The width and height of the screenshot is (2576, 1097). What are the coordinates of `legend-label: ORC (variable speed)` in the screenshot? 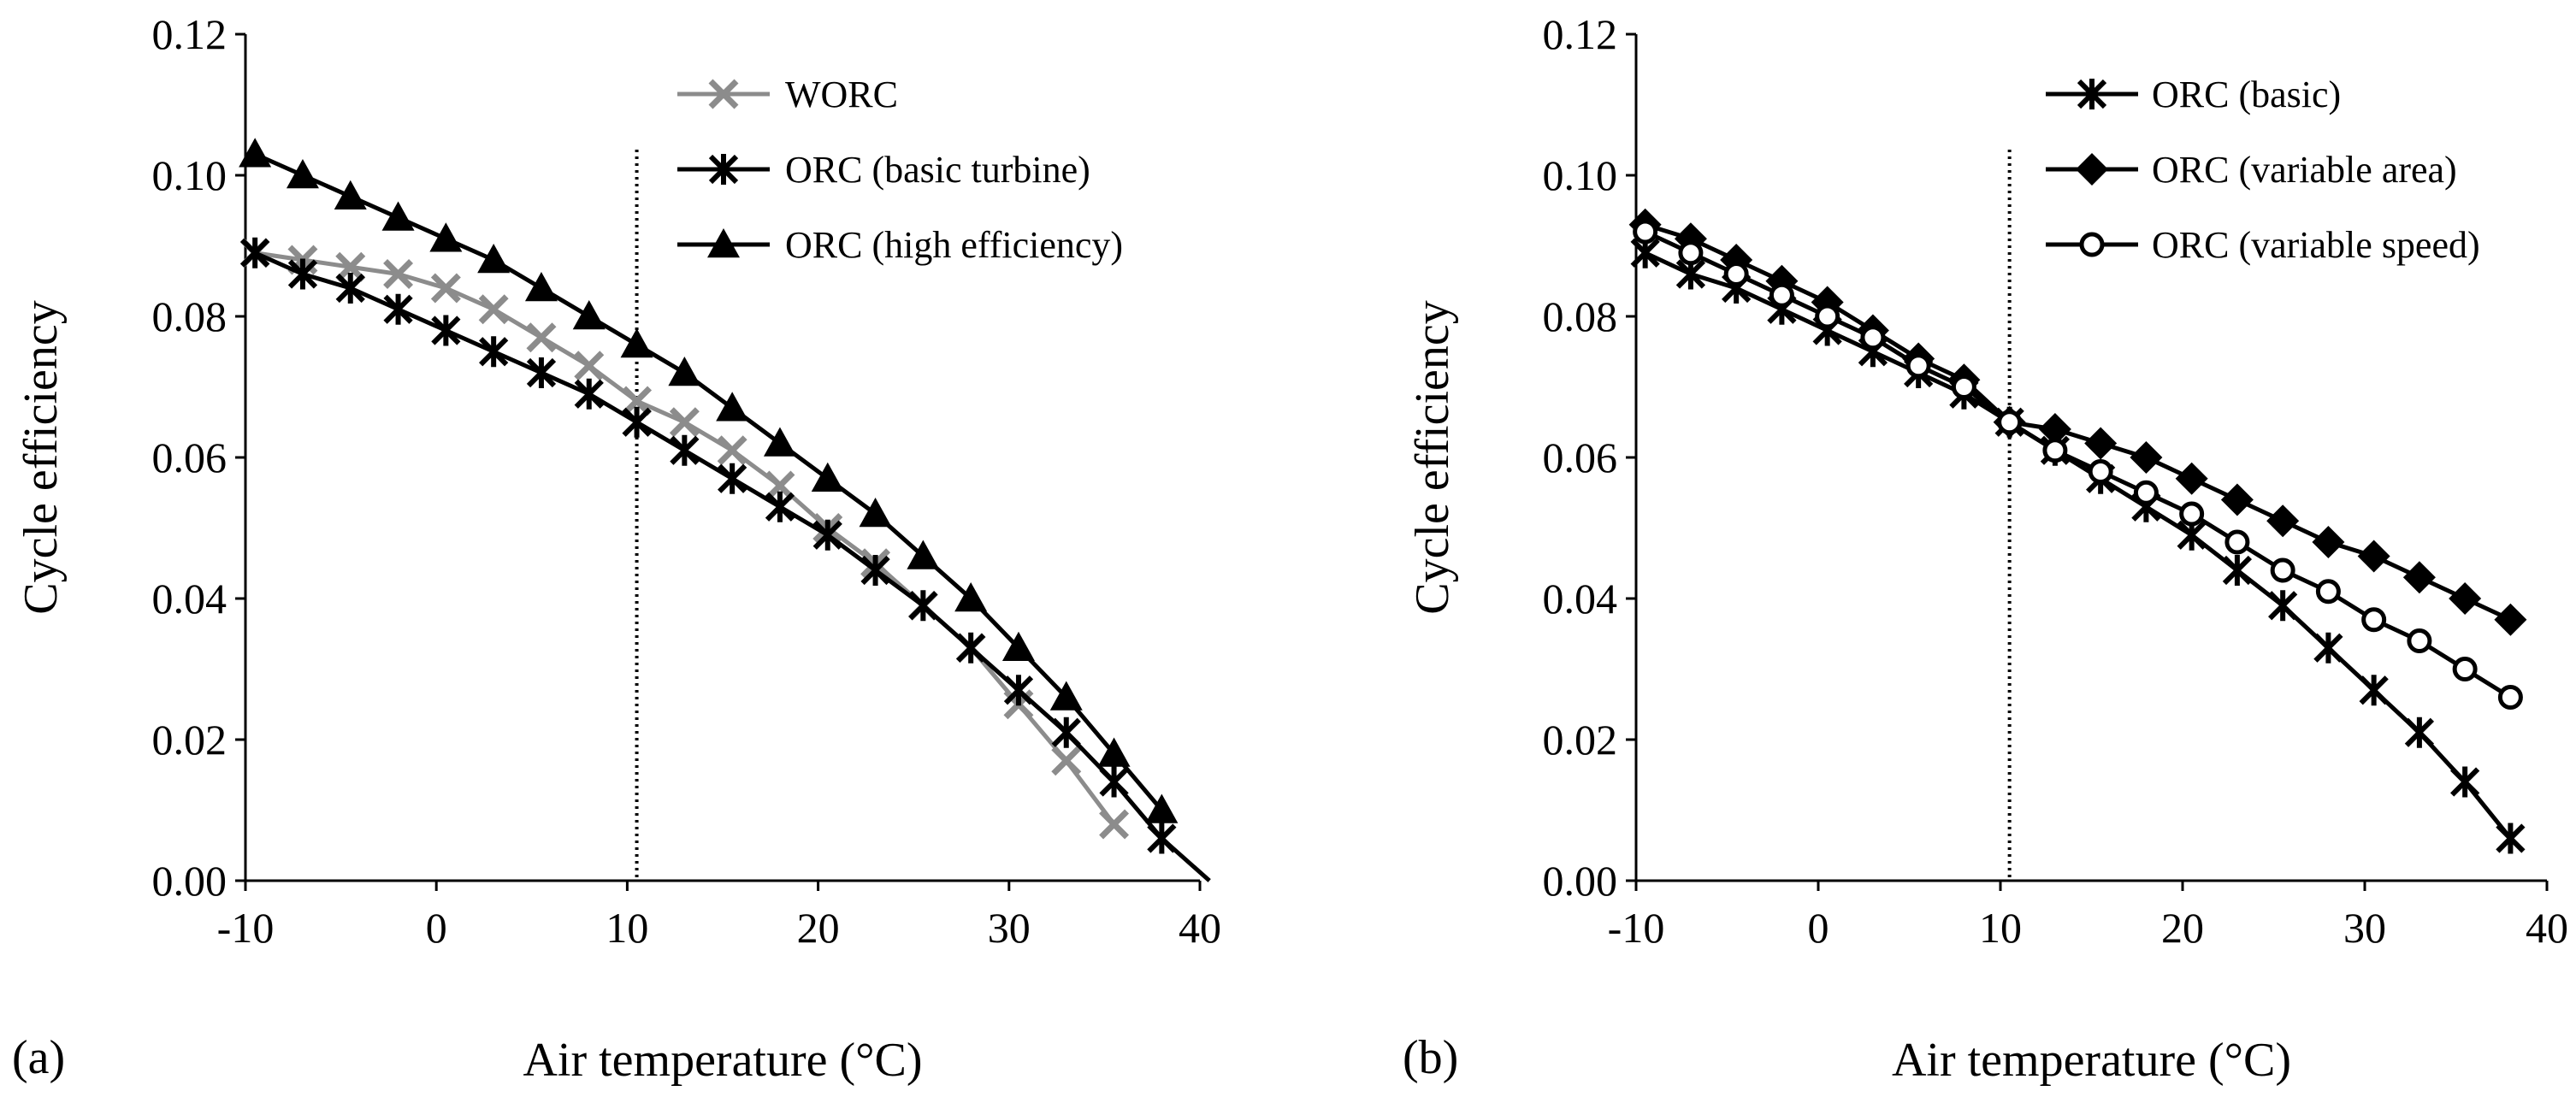 It's located at (2316, 245).